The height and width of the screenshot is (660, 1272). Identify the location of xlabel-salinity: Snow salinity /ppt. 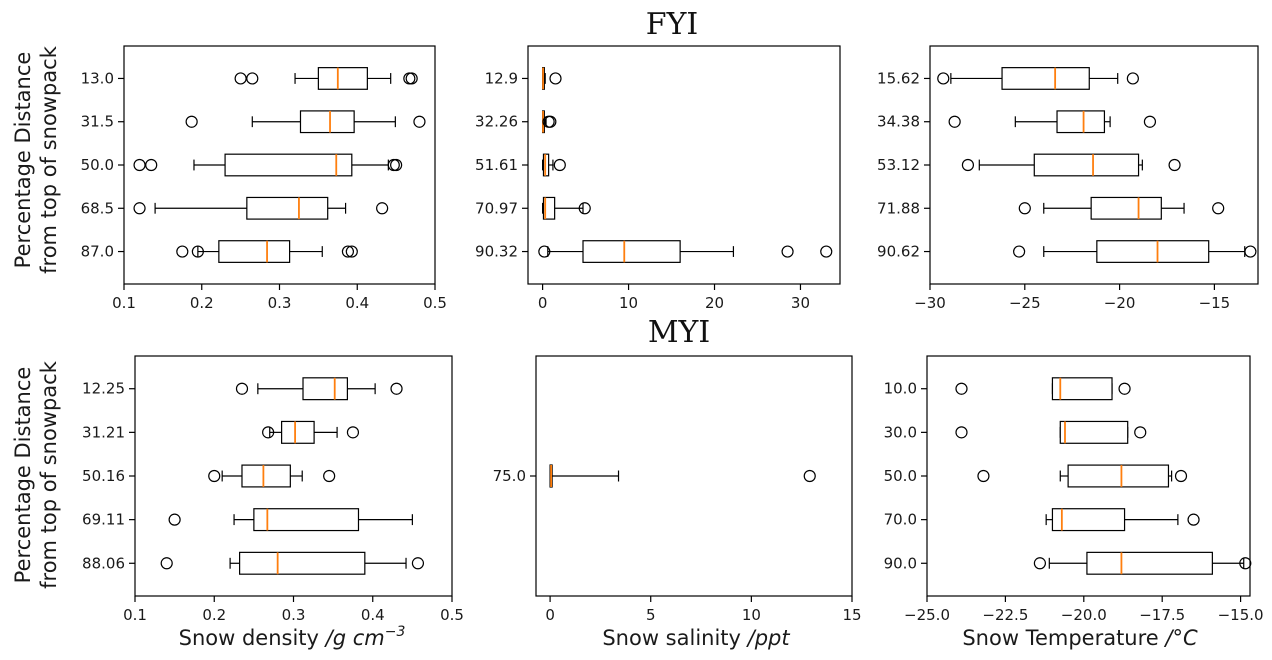
(696, 638).